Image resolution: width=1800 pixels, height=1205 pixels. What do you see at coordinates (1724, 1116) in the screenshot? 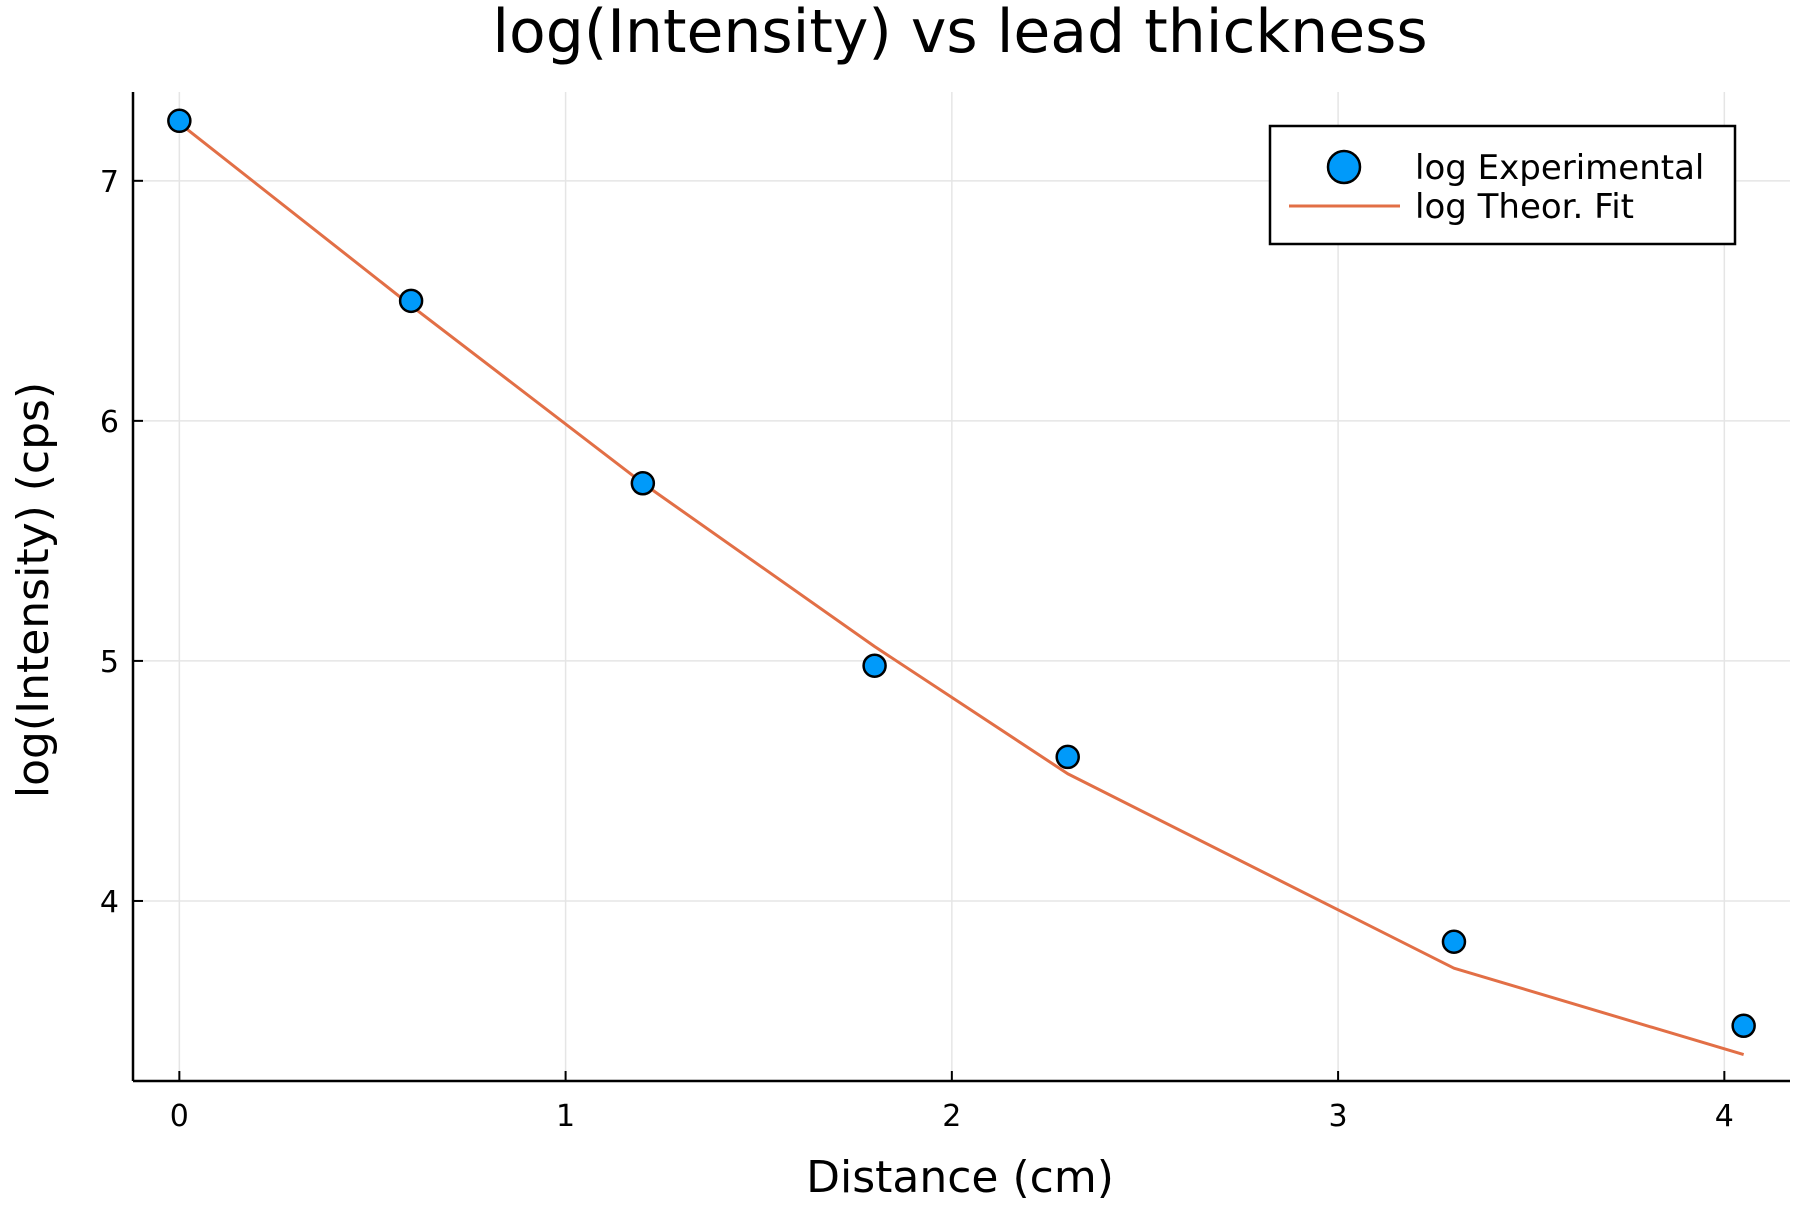
I see `x-tick-label-4: 4` at bounding box center [1724, 1116].